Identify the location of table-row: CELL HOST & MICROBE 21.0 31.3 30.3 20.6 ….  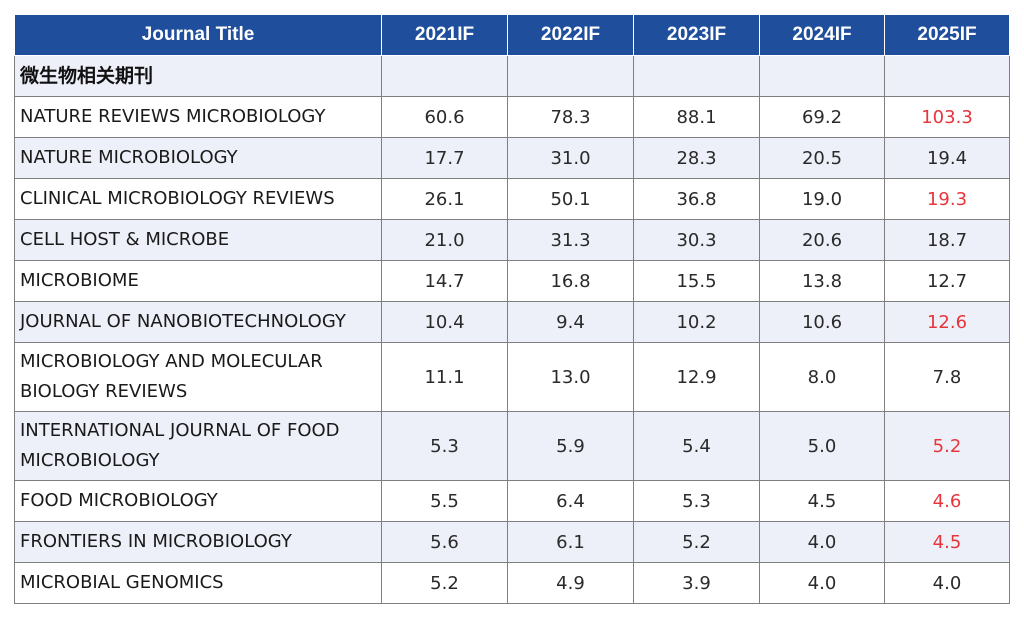
(512, 240).